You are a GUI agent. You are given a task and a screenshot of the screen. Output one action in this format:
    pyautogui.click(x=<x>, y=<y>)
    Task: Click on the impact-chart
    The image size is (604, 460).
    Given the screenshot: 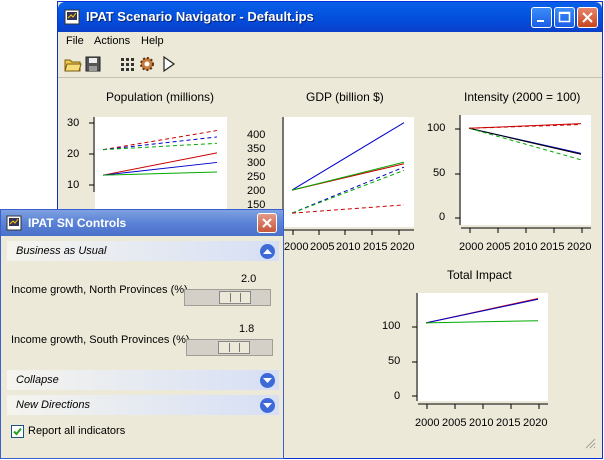 What is the action you would take?
    pyautogui.click(x=482, y=310)
    